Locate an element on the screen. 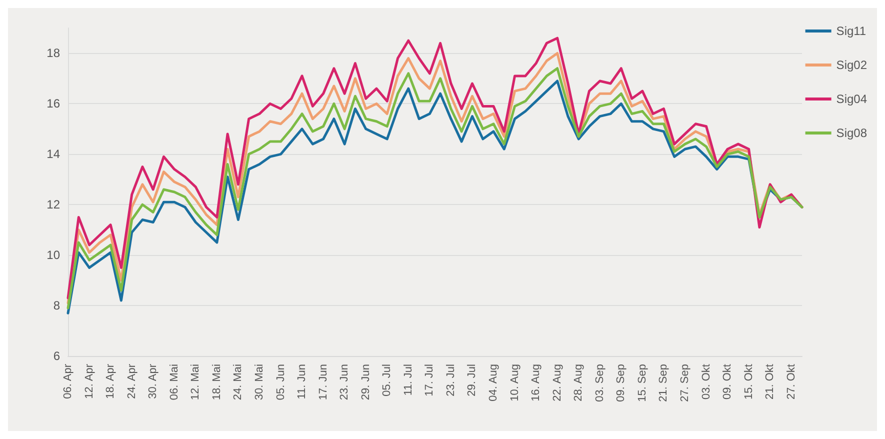  x-tick-label: 11. Jun is located at coordinates (302, 382).